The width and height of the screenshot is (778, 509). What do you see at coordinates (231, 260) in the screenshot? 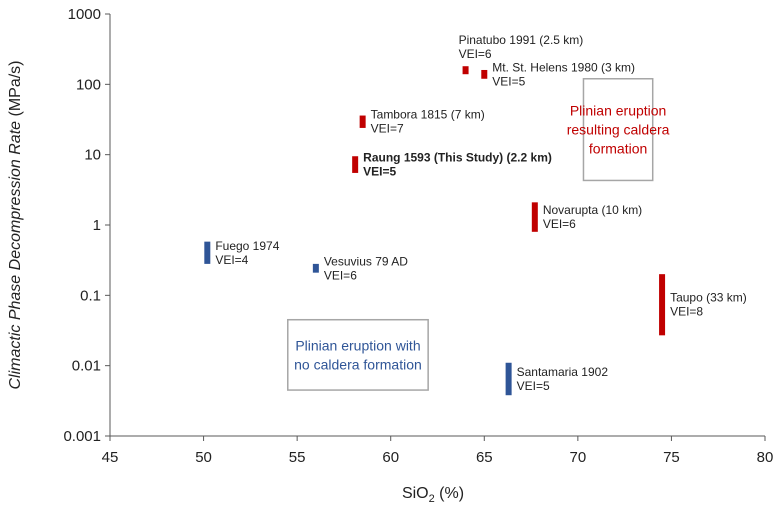
I see `point-label-vei: VEI=4` at bounding box center [231, 260].